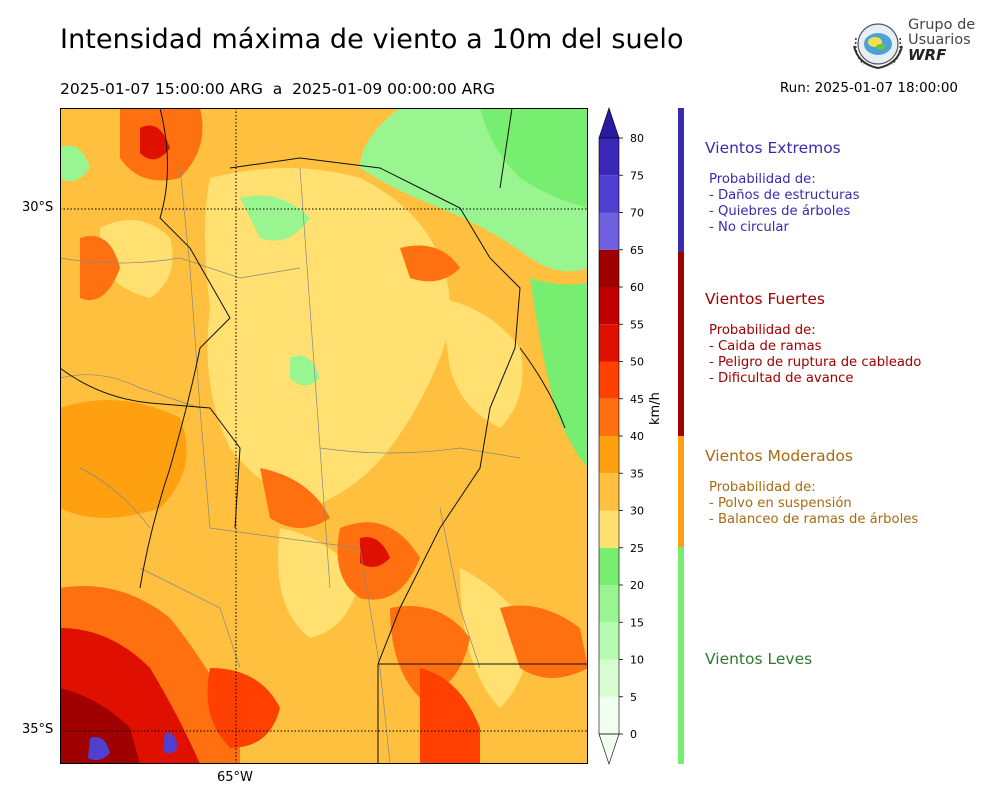 This screenshot has height=800, width=1000. I want to click on colorbar: 0 5 10 15 20 25 30 35 40 45 50 55 60 65 70 75 80, so click(621, 436).